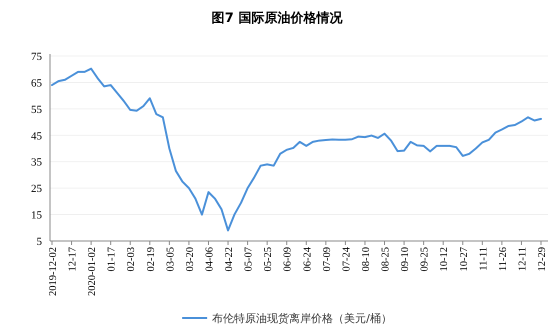 This screenshot has height=335, width=554. Describe the element at coordinates (170, 259) in the screenshot. I see `x-tick-label: 03-05` at that location.